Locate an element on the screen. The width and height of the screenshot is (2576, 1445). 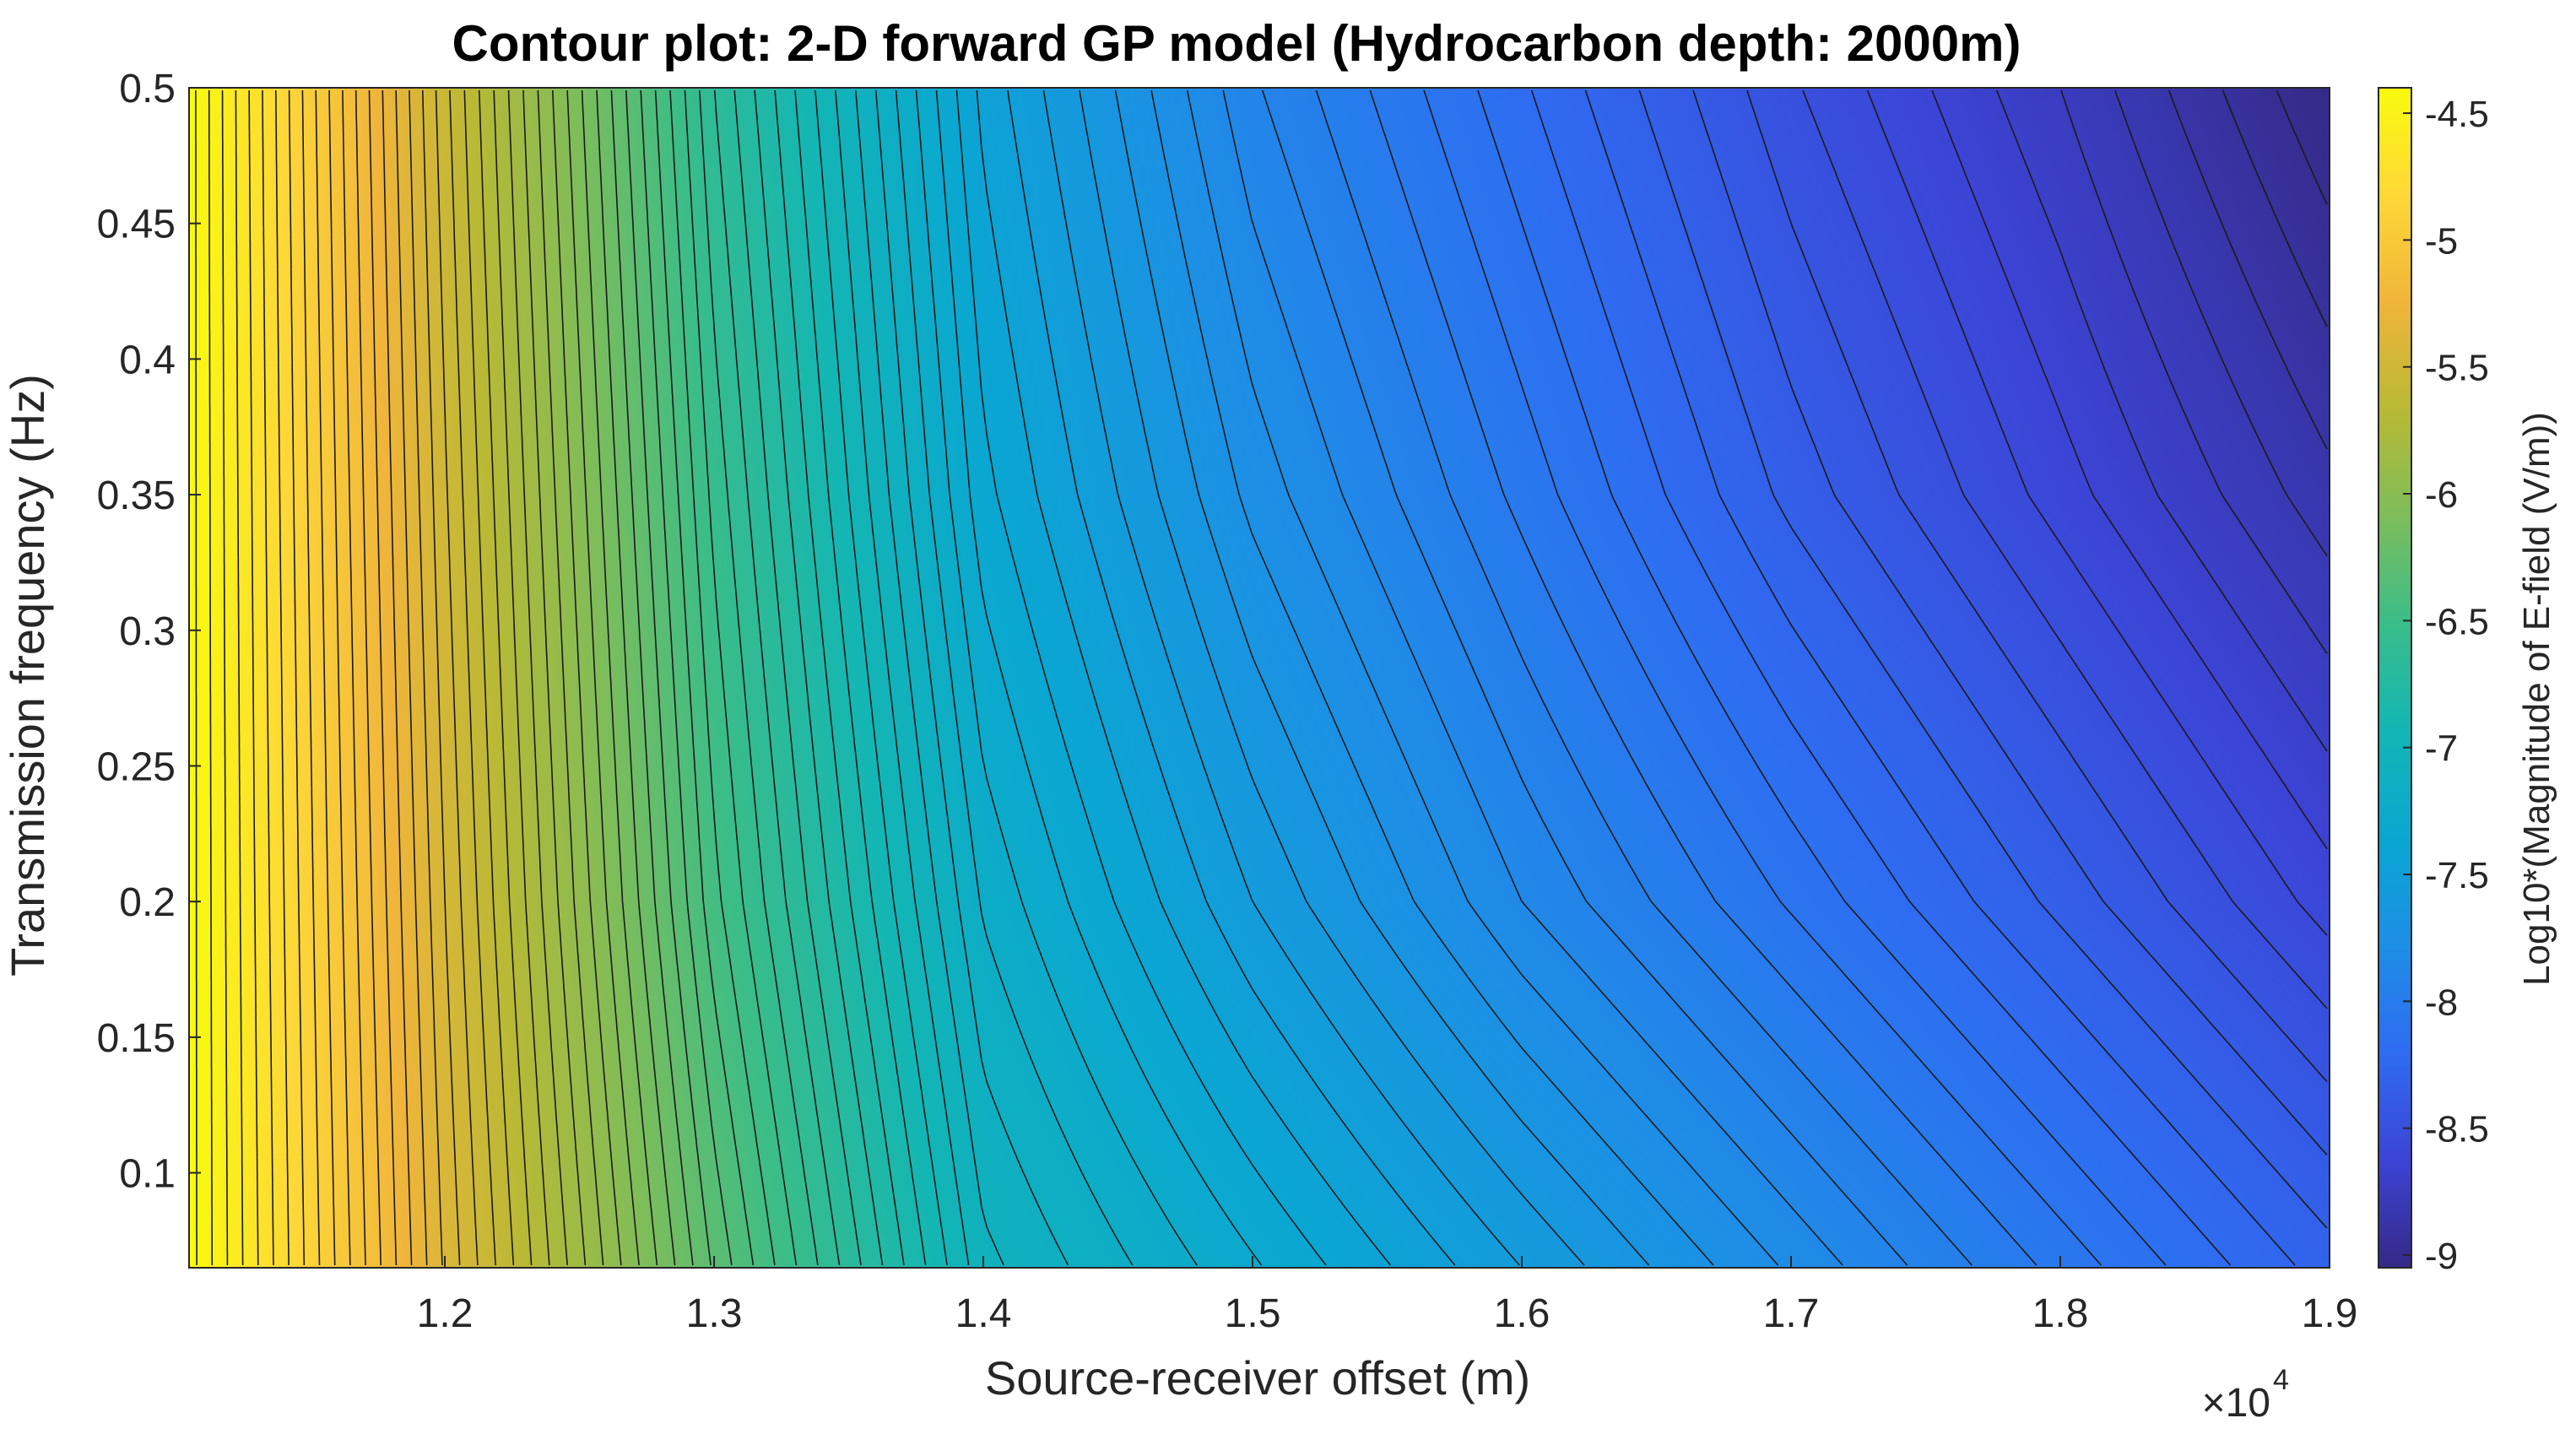
colorbar is located at coordinates (2394, 678).